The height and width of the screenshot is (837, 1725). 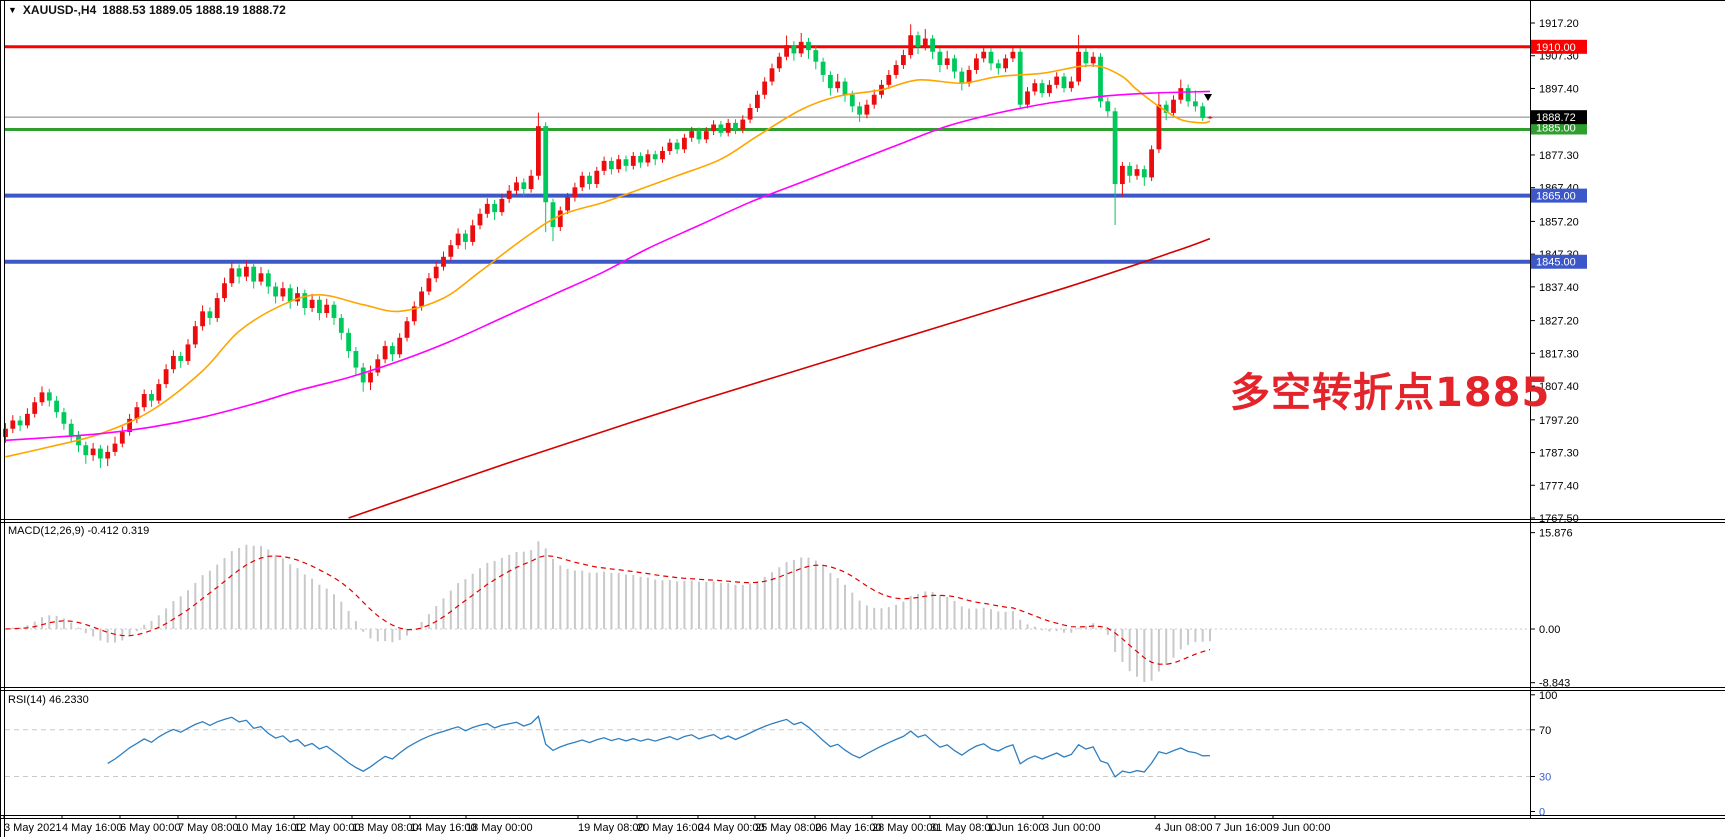 What do you see at coordinates (443, 828) in the screenshot?
I see `time-label: 14 May 16:00` at bounding box center [443, 828].